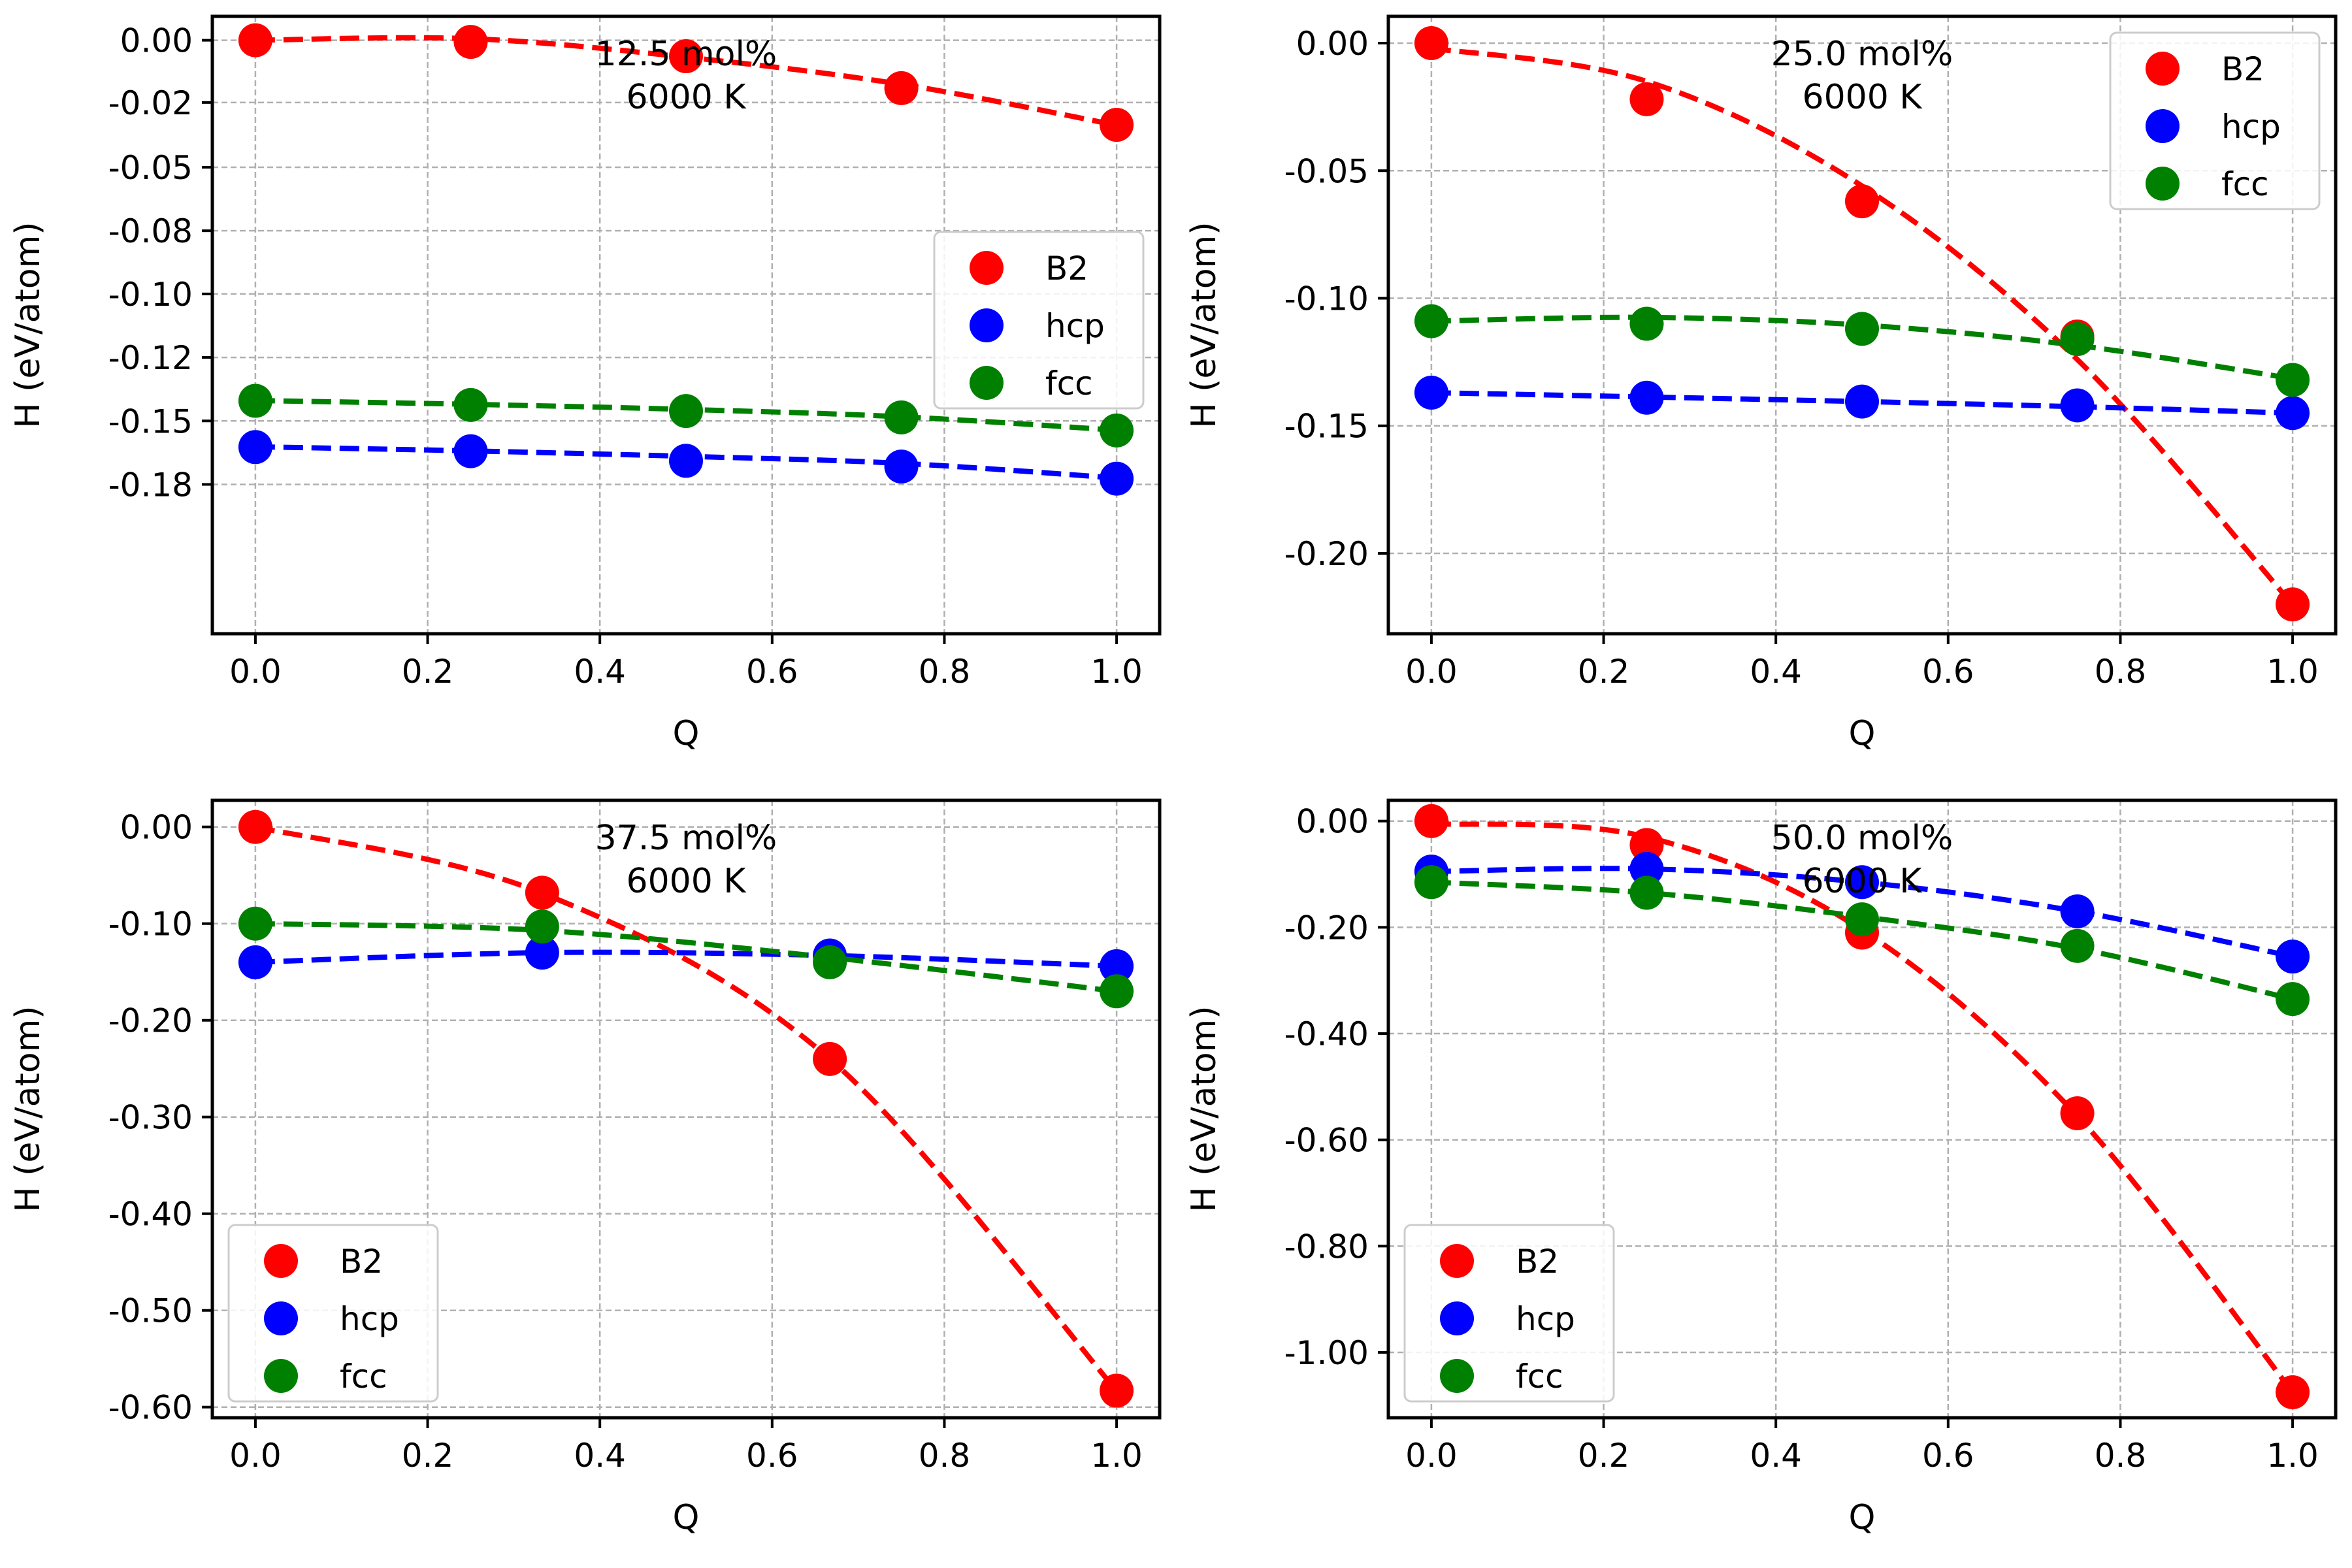 The width and height of the screenshot is (2352, 1568). What do you see at coordinates (686, 76) in the screenshot?
I see `panel-annotation: 12.5 mol% 6000 K` at bounding box center [686, 76].